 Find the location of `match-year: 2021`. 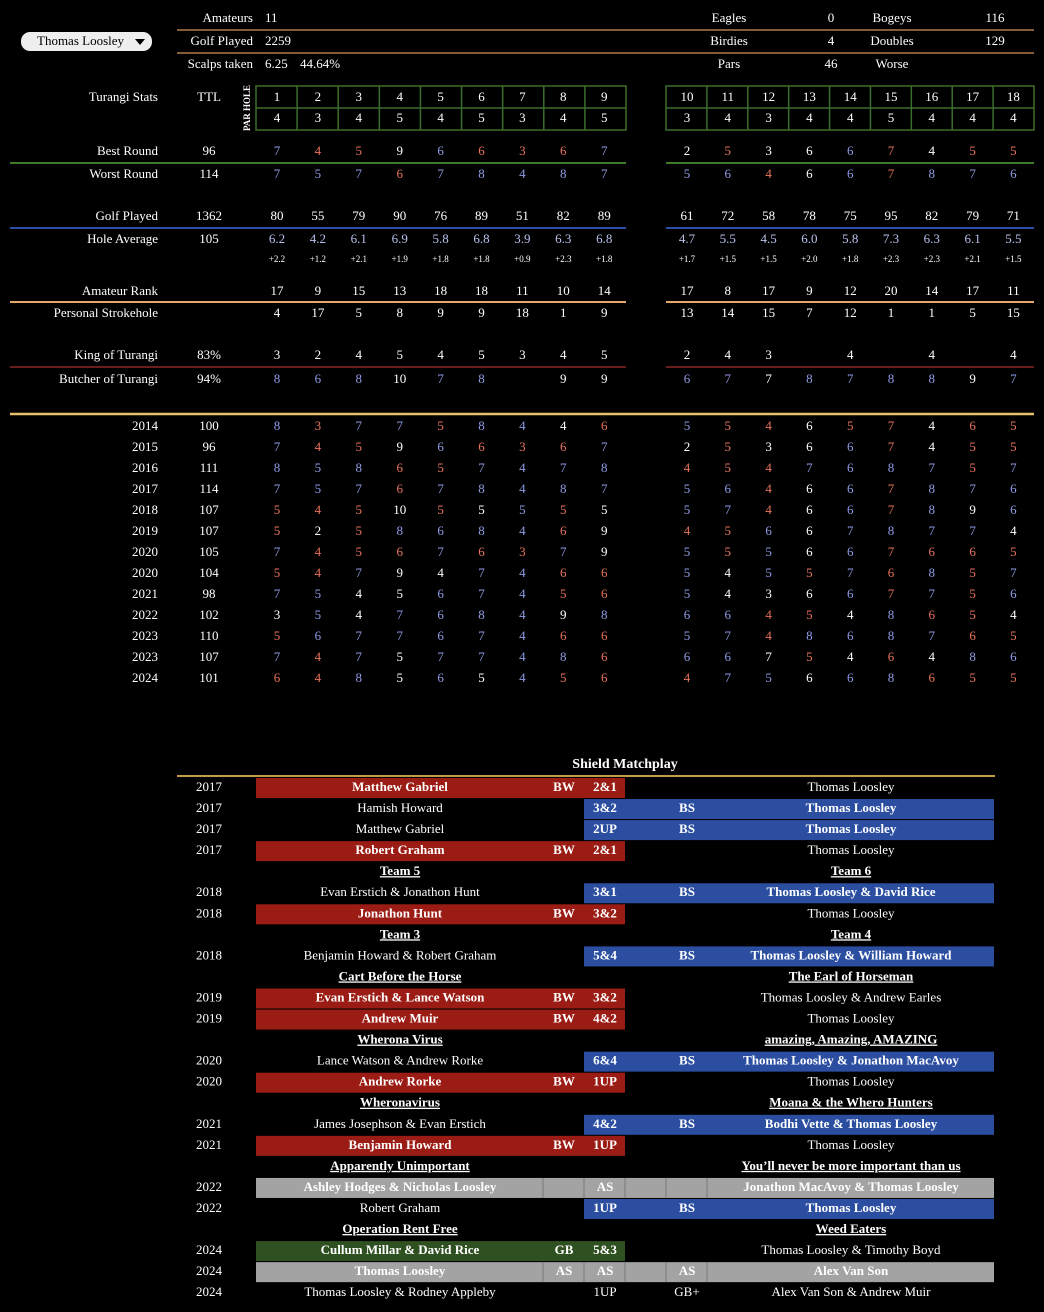

match-year: 2021 is located at coordinates (209, 1123).